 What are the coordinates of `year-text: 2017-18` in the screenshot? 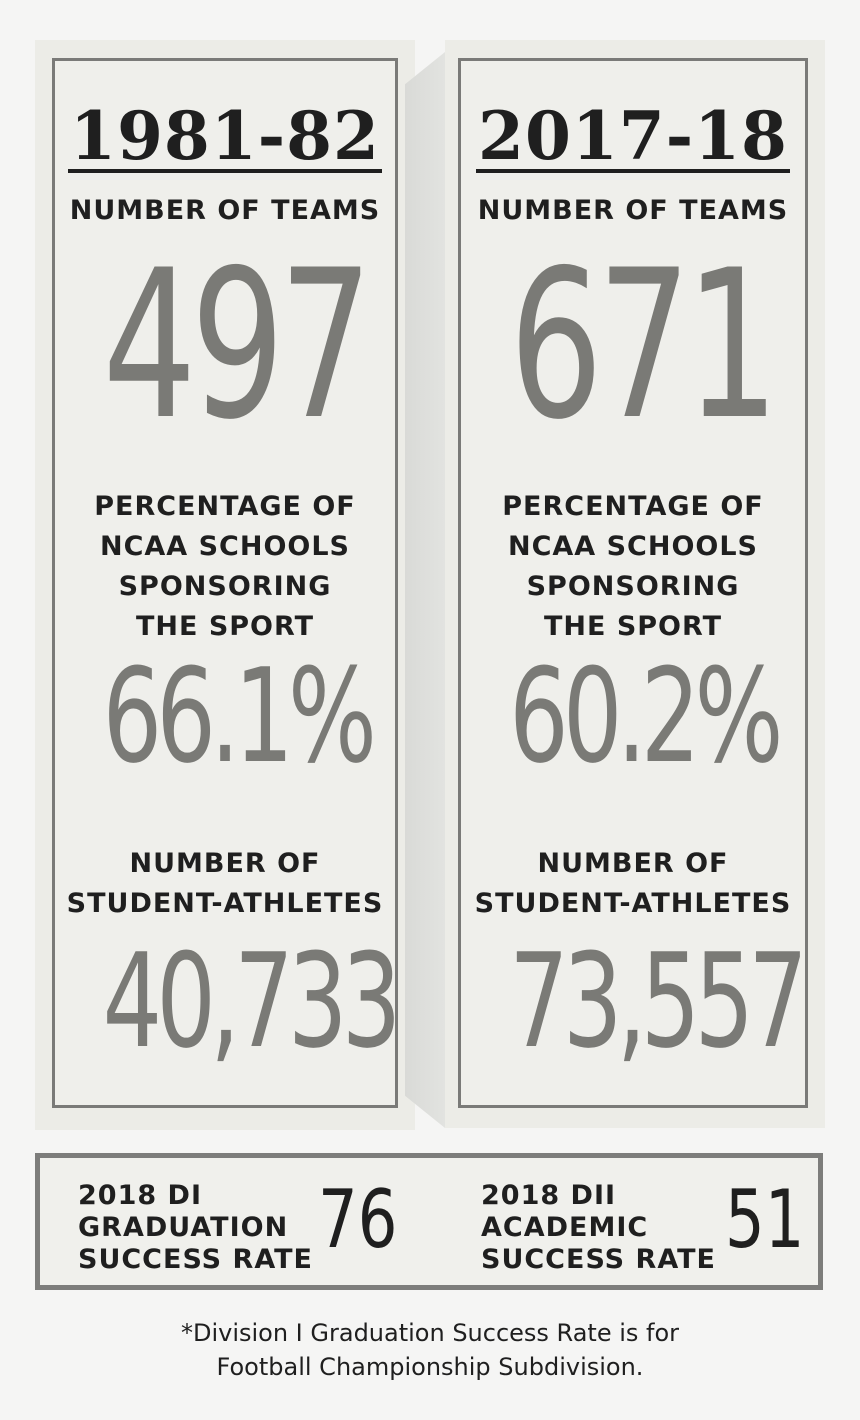 It's located at (633, 136).